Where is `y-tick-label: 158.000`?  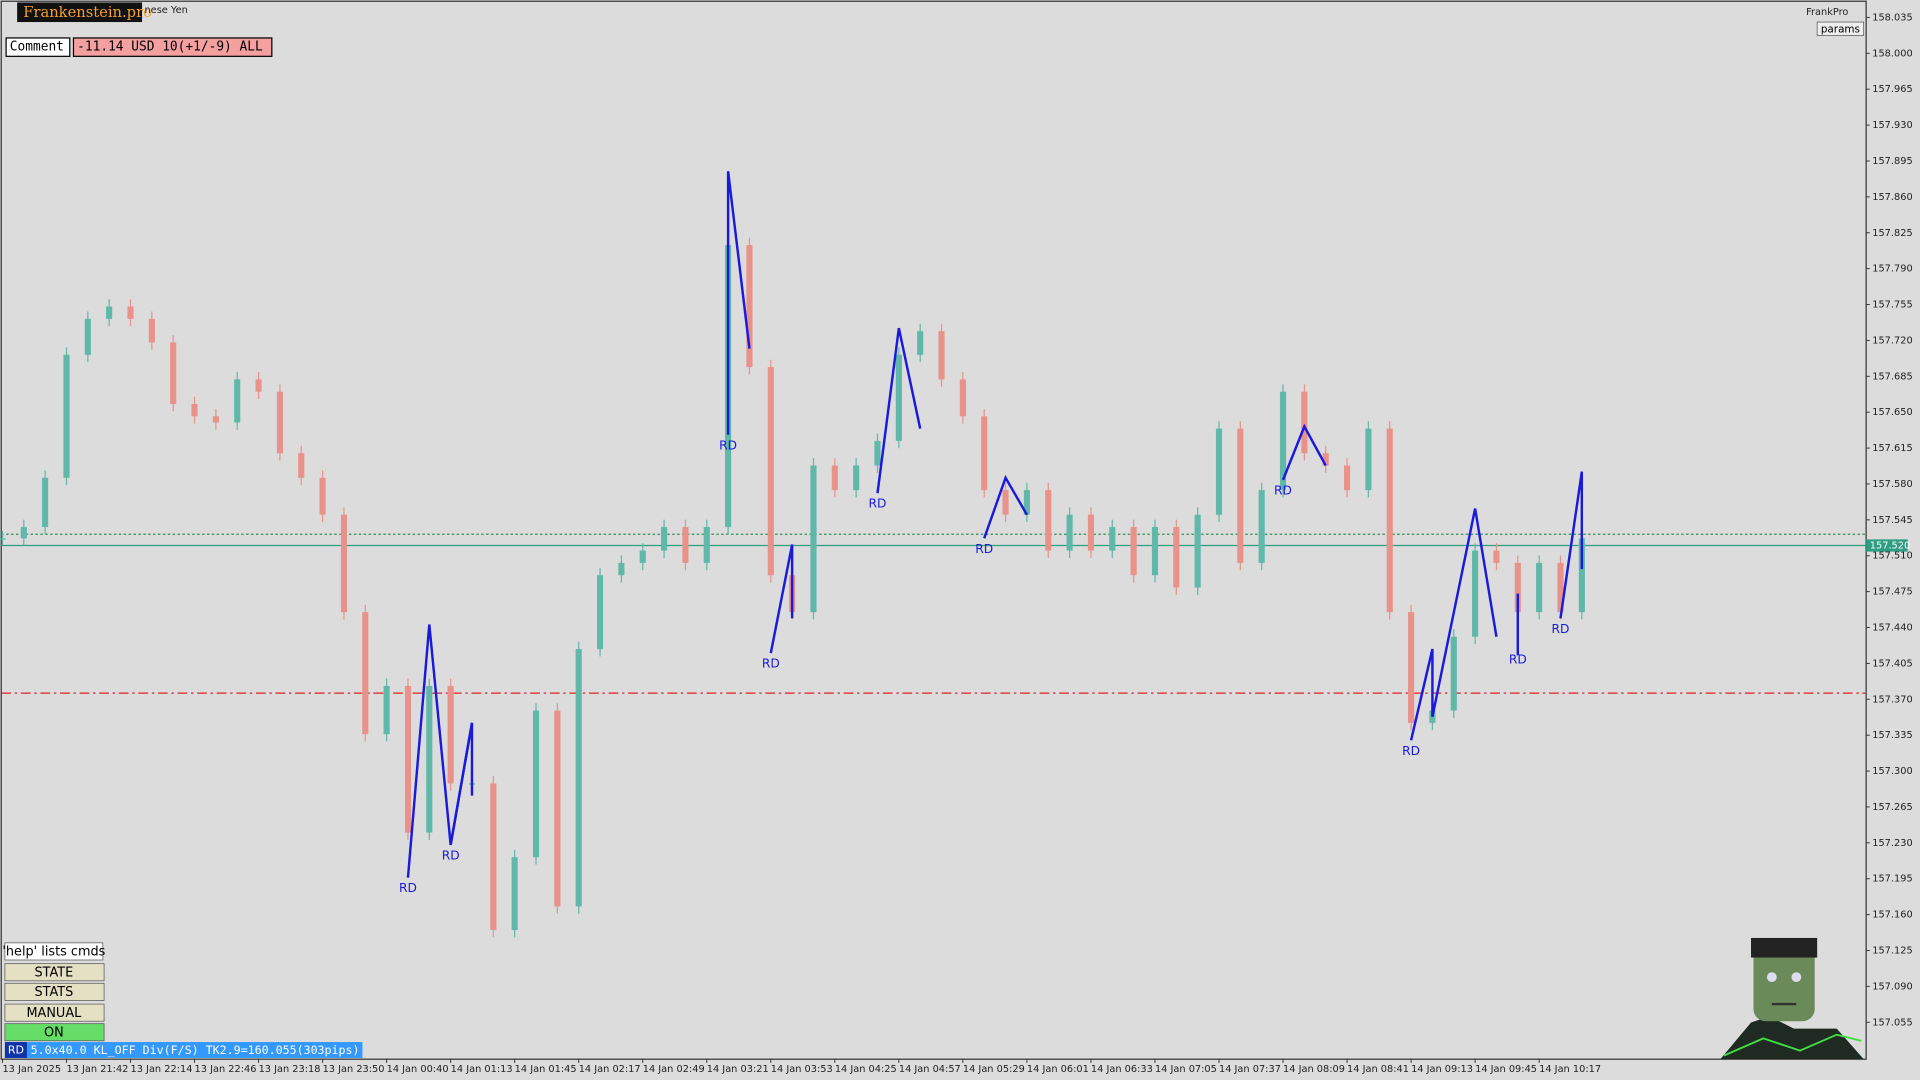 y-tick-label: 158.000 is located at coordinates (1892, 53).